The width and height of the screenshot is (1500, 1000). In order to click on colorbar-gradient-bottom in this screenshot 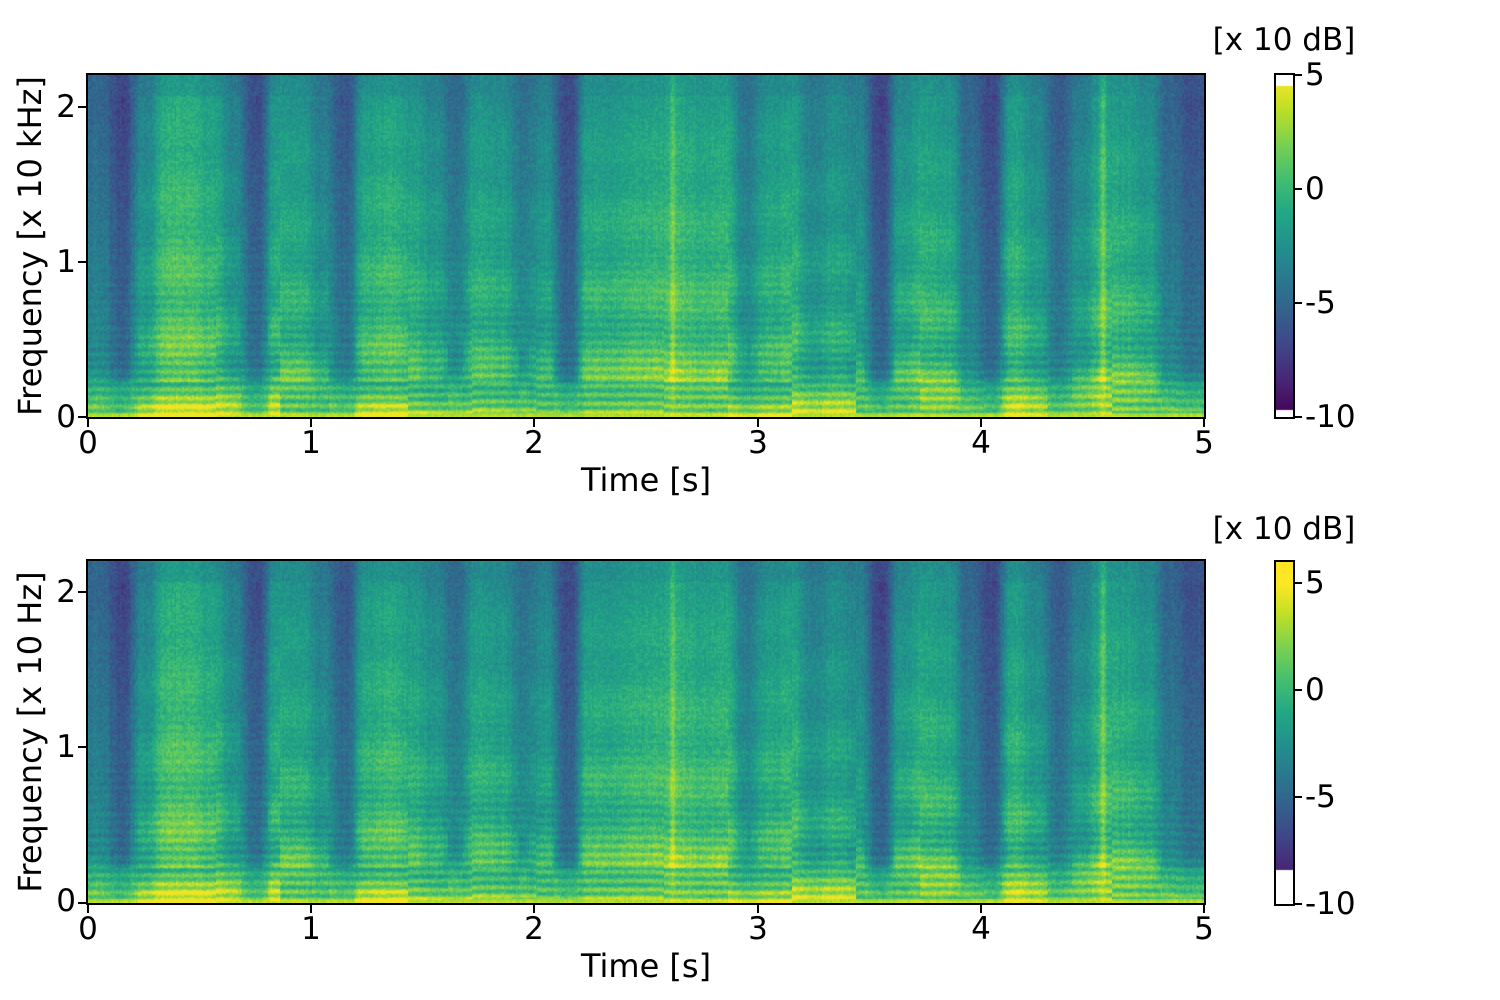, I will do `click(1284, 733)`.